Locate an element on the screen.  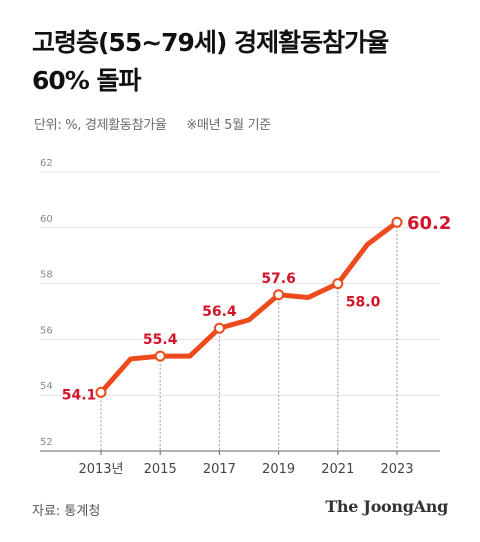
data-label: 54.1 is located at coordinates (79, 395).